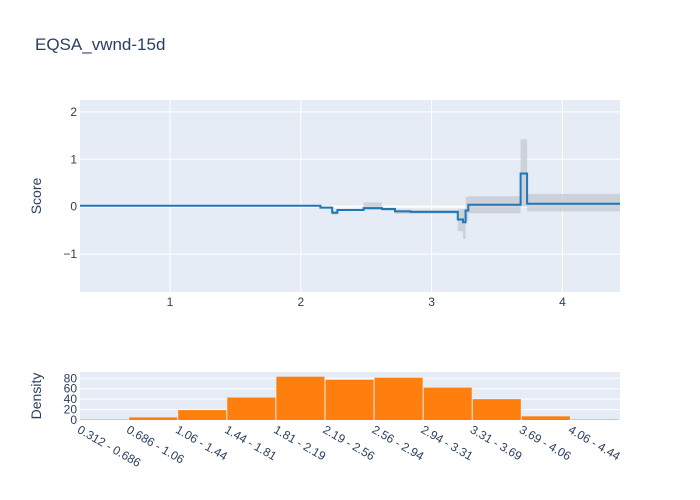 Image resolution: width=700 pixels, height=500 pixels. Describe the element at coordinates (350, 198) in the screenshot. I see `score-line` at that location.